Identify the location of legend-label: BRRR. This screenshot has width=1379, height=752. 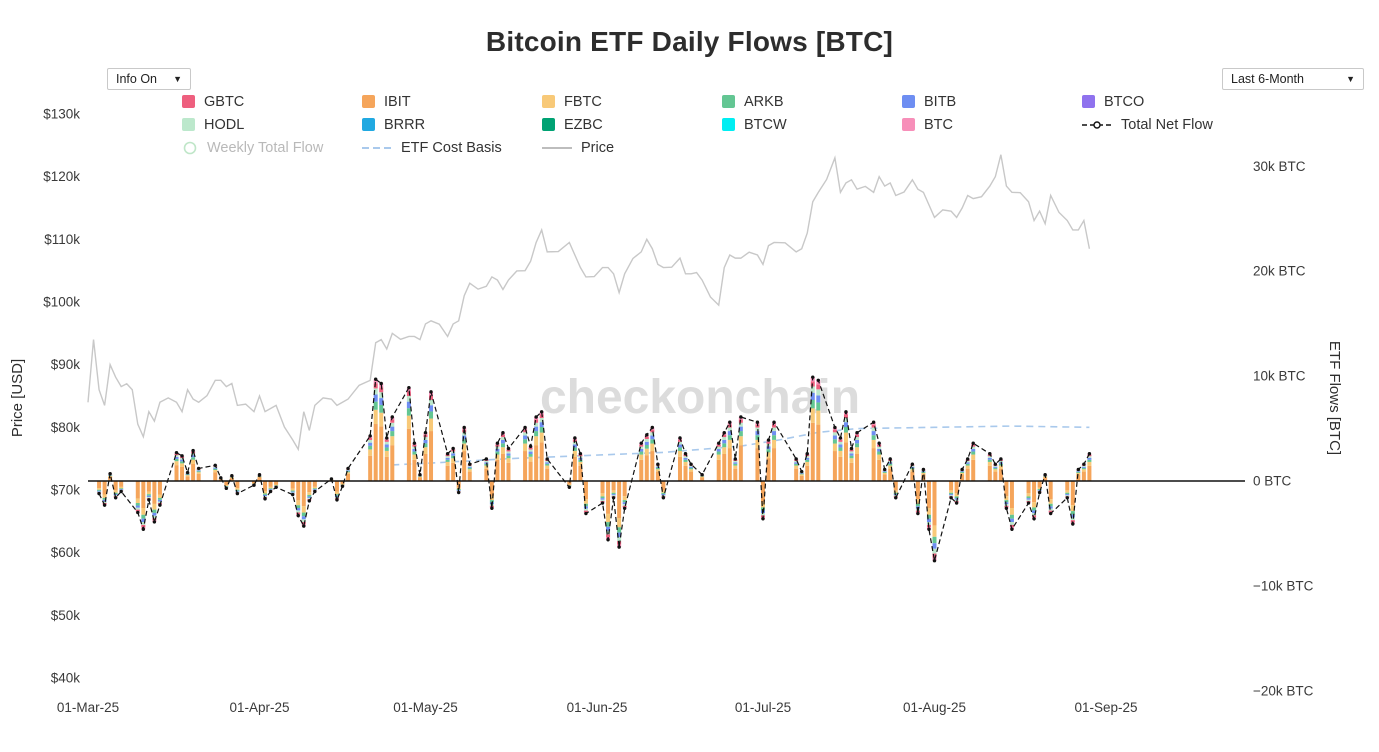
(405, 124).